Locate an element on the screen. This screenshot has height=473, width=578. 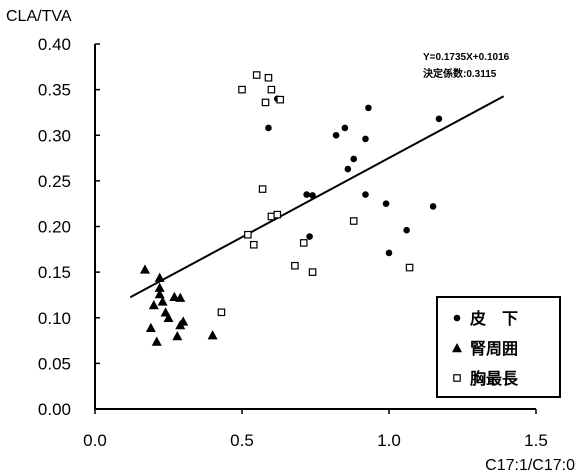
y-axis-ticks: 0.00 0.05 0.10 0.15 0.20 0.25 0.30 0.35 0.40 is located at coordinates (69, 227).